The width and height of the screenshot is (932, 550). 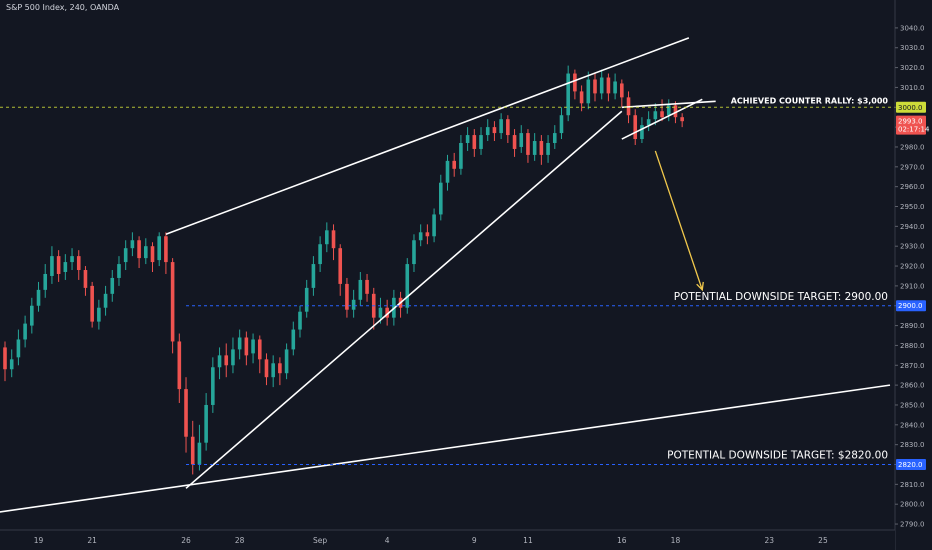 What do you see at coordinates (777, 456) in the screenshot?
I see `annotation-label: POTENTIAL DOWNSIDE TARGET: $2820.00` at bounding box center [777, 456].